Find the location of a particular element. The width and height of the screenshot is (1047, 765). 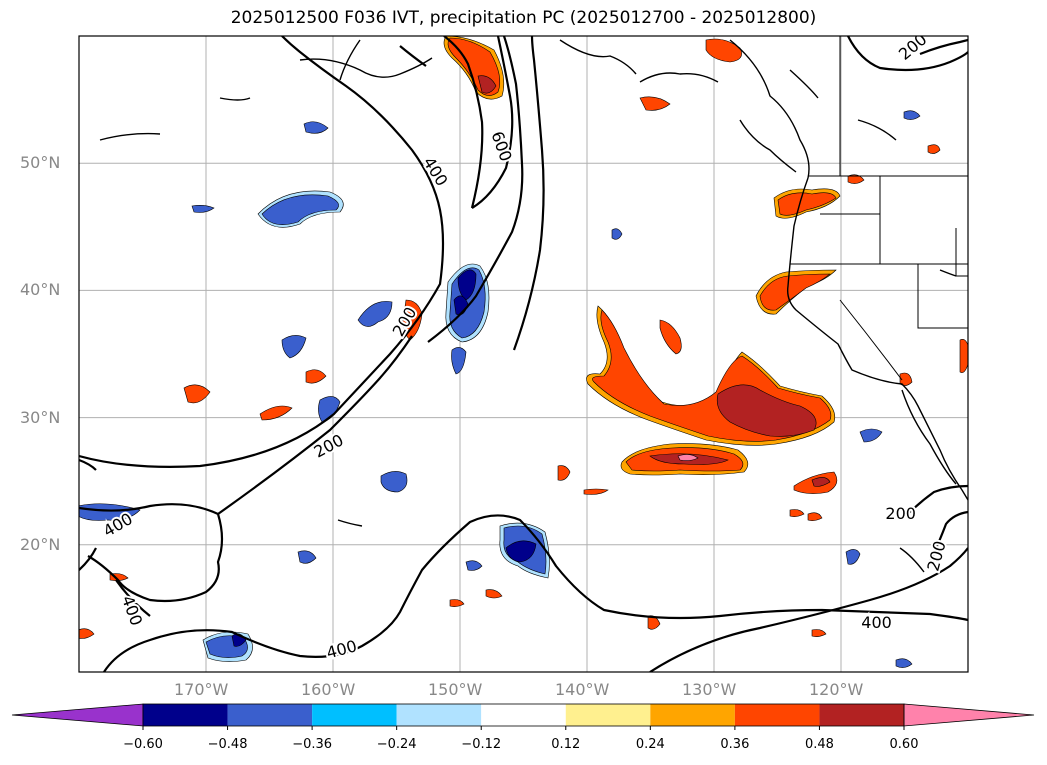

colorbar-frame is located at coordinates (523, 715).